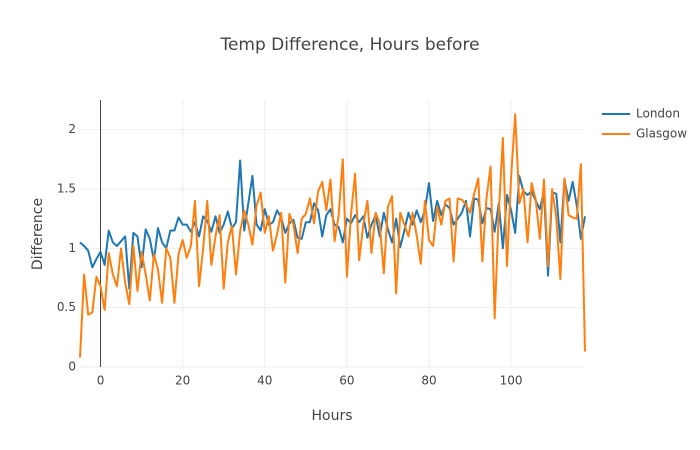 Image resolution: width=700 pixels, height=450 pixels. What do you see at coordinates (72, 367) in the screenshot?
I see `y-tick-label: 0` at bounding box center [72, 367].